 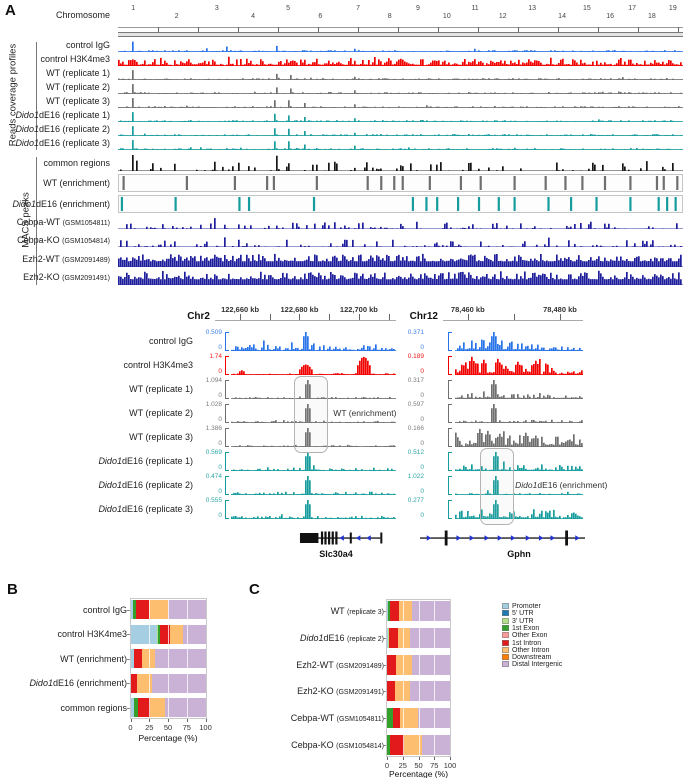 What do you see at coordinates (43, 277) in the screenshot?
I see `label-part: Ezh2-KO` at bounding box center [43, 277].